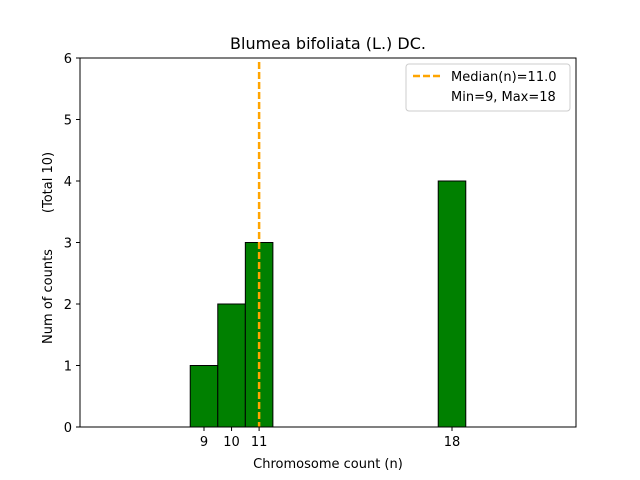 The width and height of the screenshot is (640, 480). I want to click on y-ticks: 0 1 2 3 4 5 6, so click(72, 244).